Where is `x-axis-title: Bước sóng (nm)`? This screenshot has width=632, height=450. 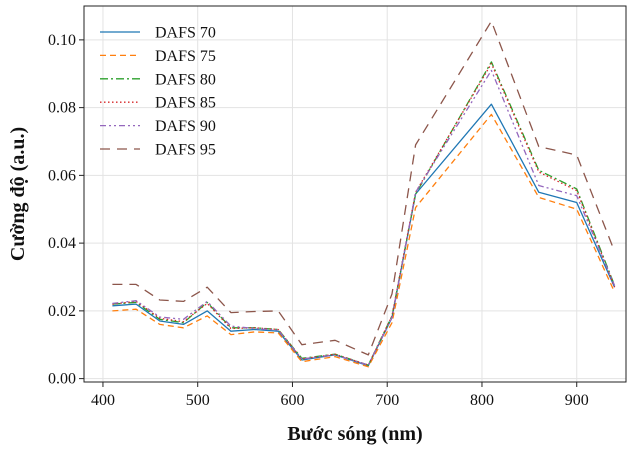
x-axis-title: Bước sóng (nm) is located at coordinates (354, 434).